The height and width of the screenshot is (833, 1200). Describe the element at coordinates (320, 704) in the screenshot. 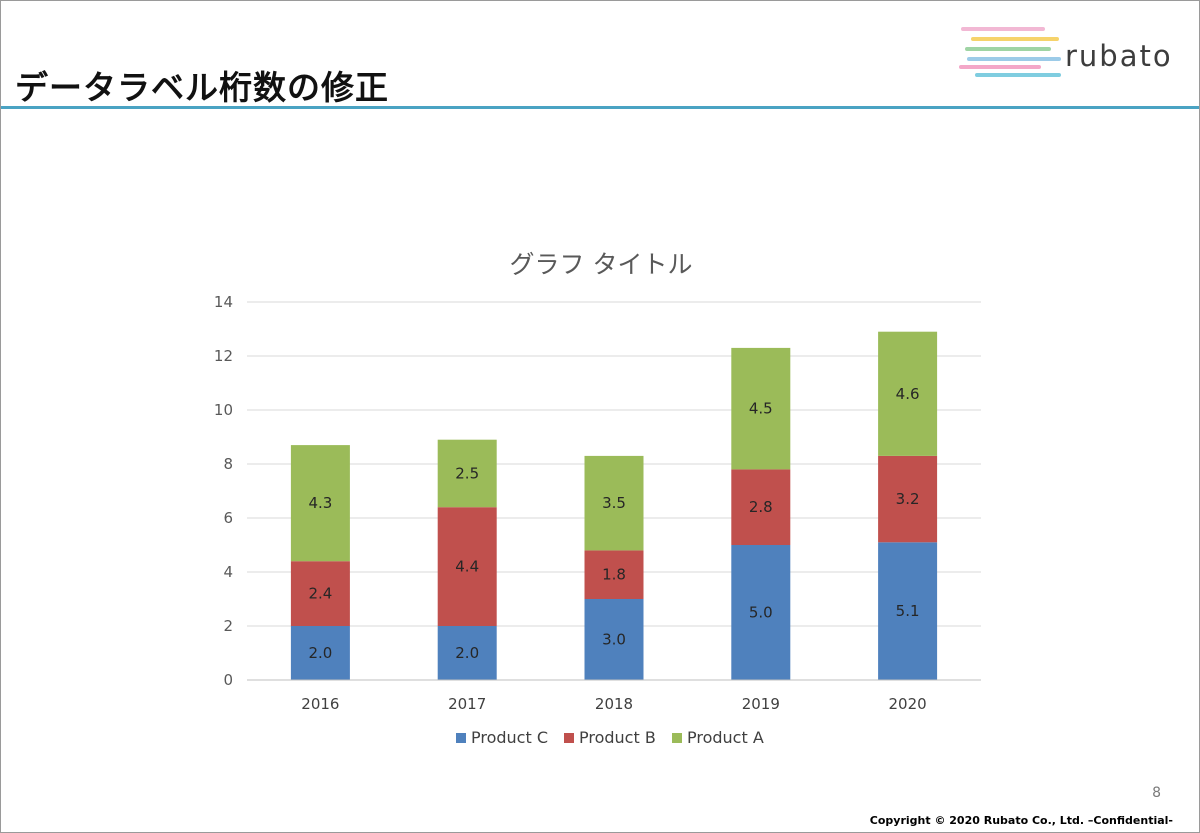

I see `x-tick-label: 2016` at that location.